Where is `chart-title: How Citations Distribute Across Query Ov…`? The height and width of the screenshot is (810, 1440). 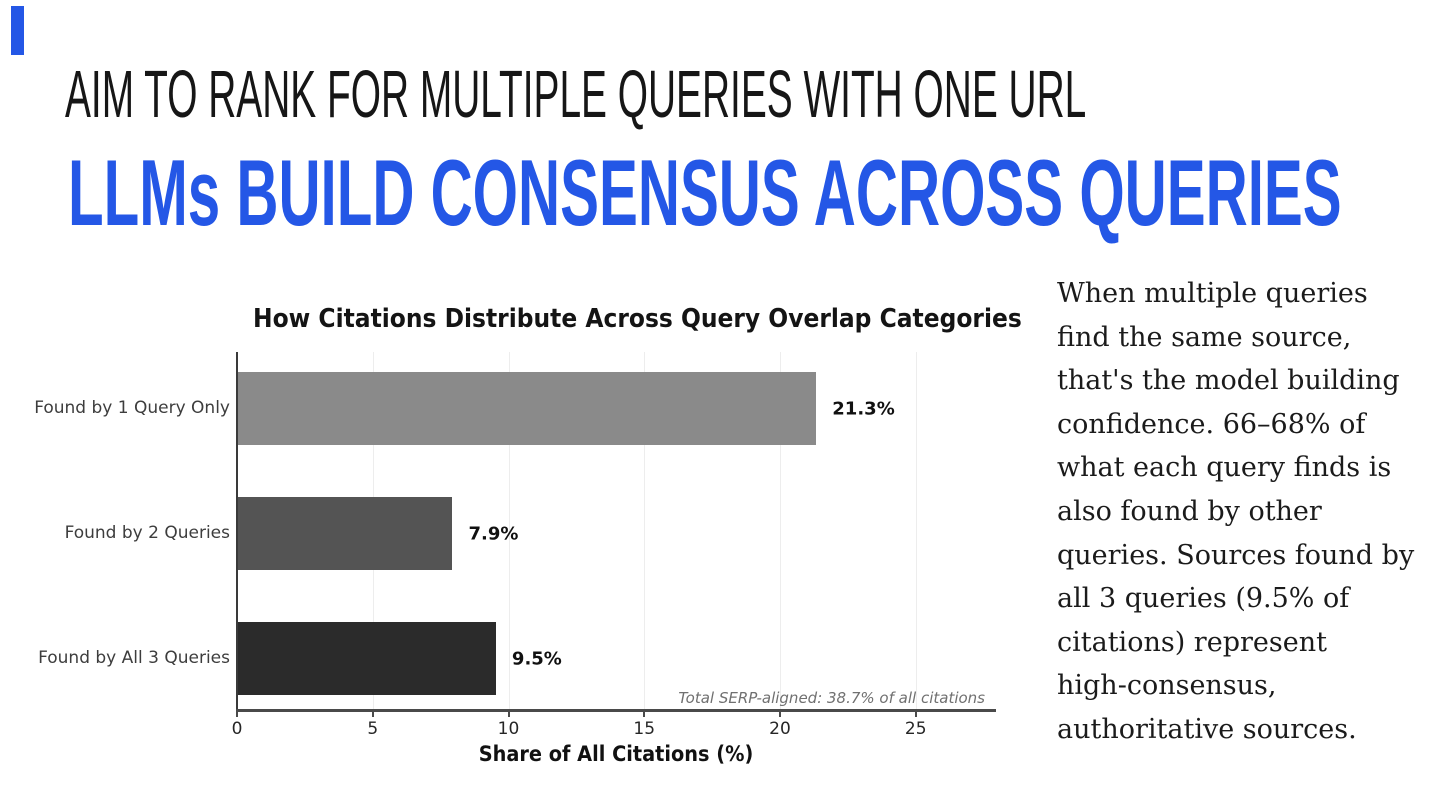 chart-title: How Citations Distribute Across Query Ov… is located at coordinates (637, 319).